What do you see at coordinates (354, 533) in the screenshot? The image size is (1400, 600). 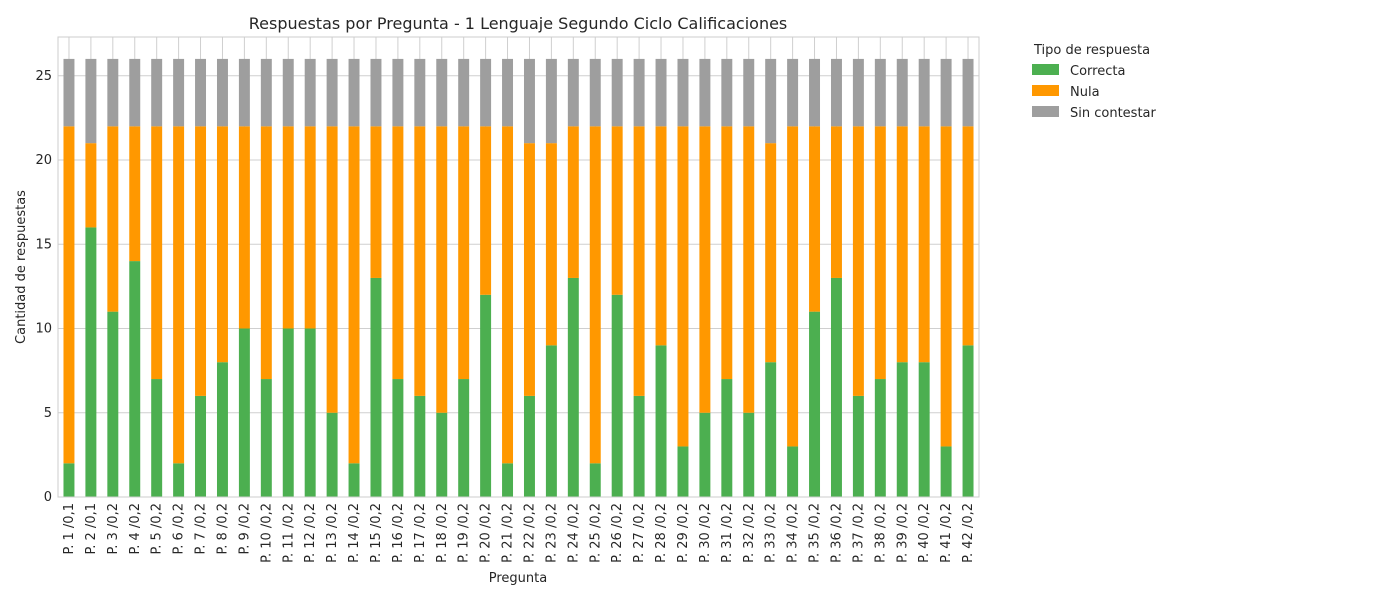 I see `x-tick-label: P. 14 /0,2` at bounding box center [354, 533].